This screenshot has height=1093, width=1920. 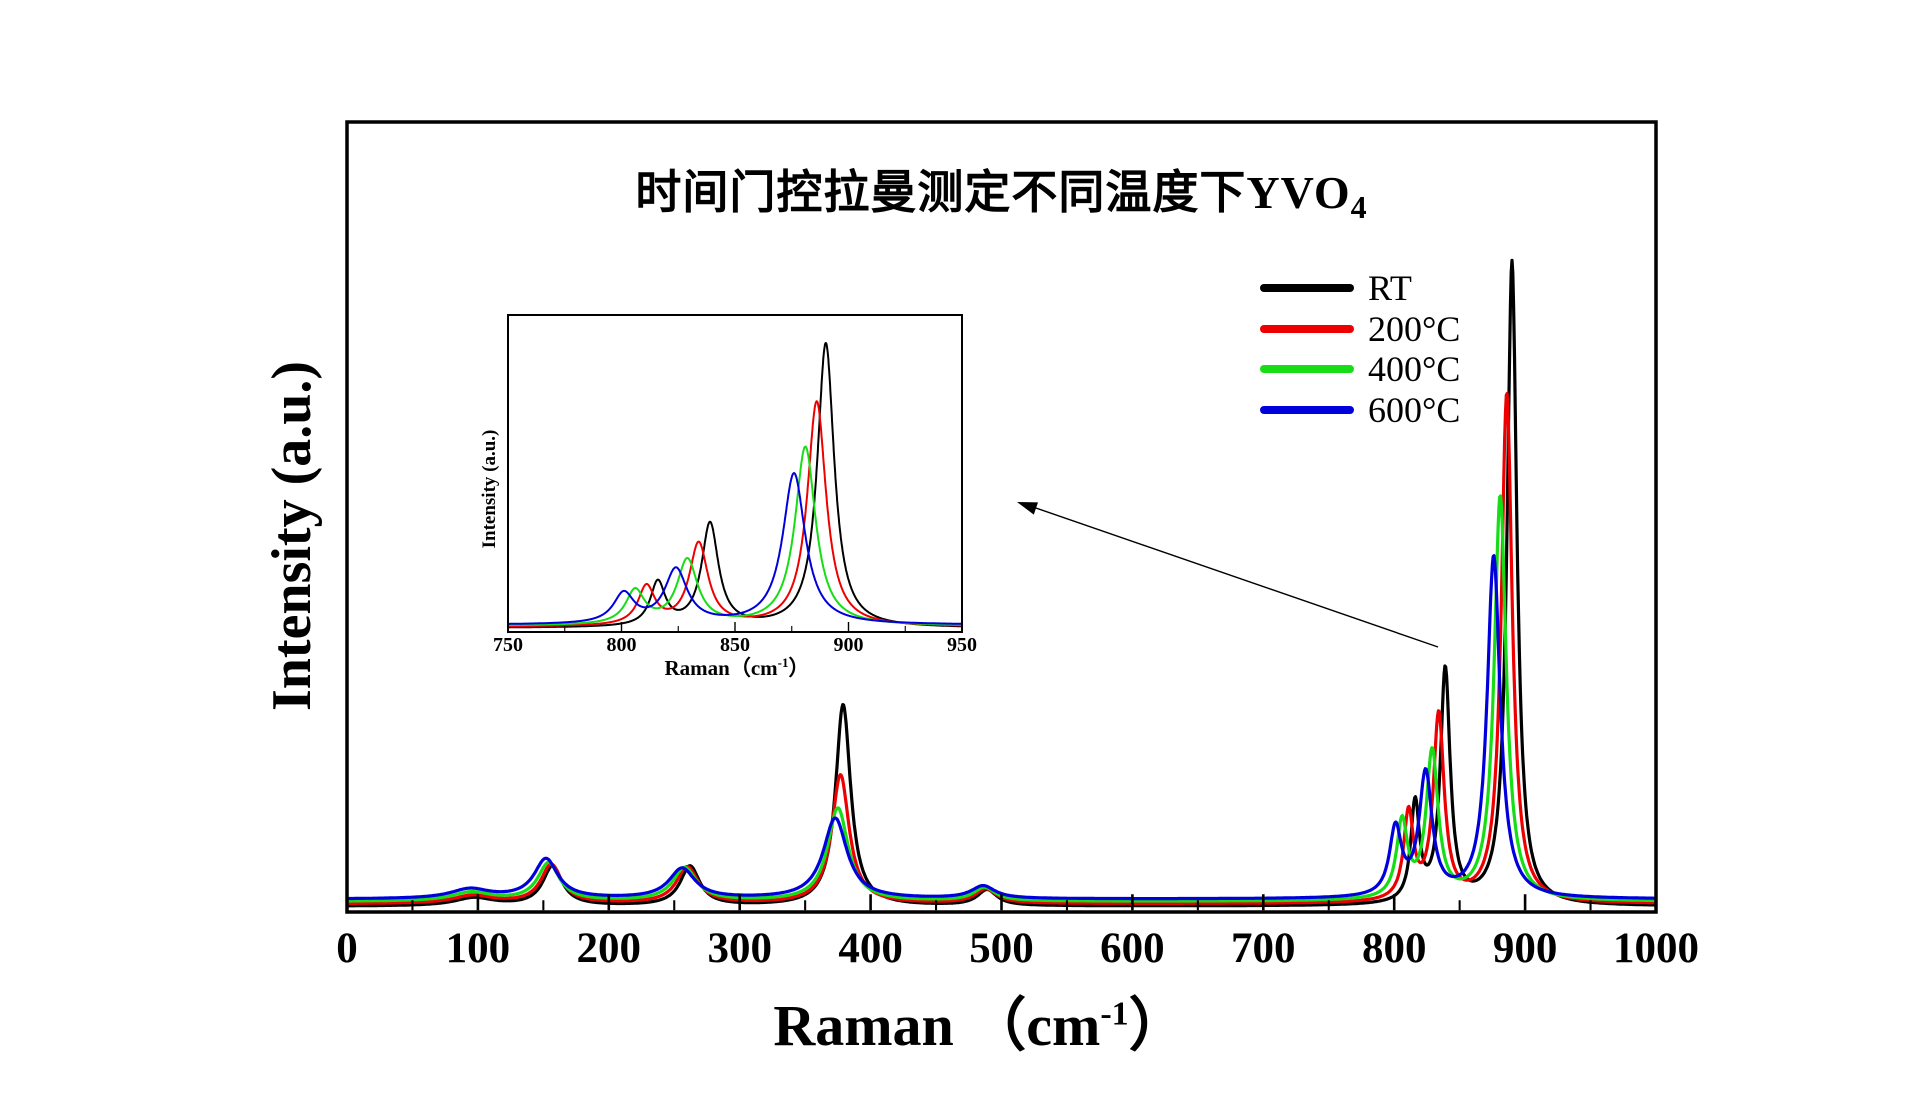 What do you see at coordinates (1390, 288) in the screenshot?
I see `legend-label: RT` at bounding box center [1390, 288].